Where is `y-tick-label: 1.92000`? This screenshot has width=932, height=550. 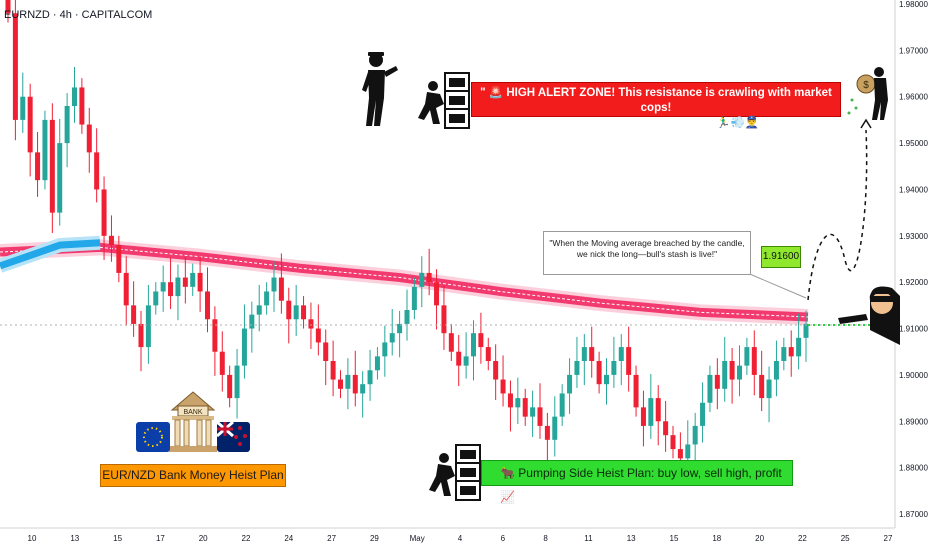
y-tick-label: 1.92000 is located at coordinates (913, 282).